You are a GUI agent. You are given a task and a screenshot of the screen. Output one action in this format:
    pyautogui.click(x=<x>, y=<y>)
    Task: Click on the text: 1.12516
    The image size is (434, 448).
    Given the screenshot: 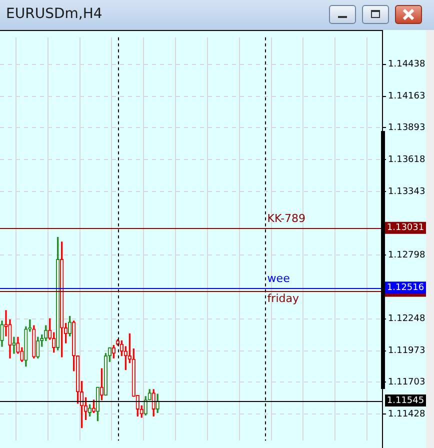 What is the action you would take?
    pyautogui.click(x=405, y=288)
    